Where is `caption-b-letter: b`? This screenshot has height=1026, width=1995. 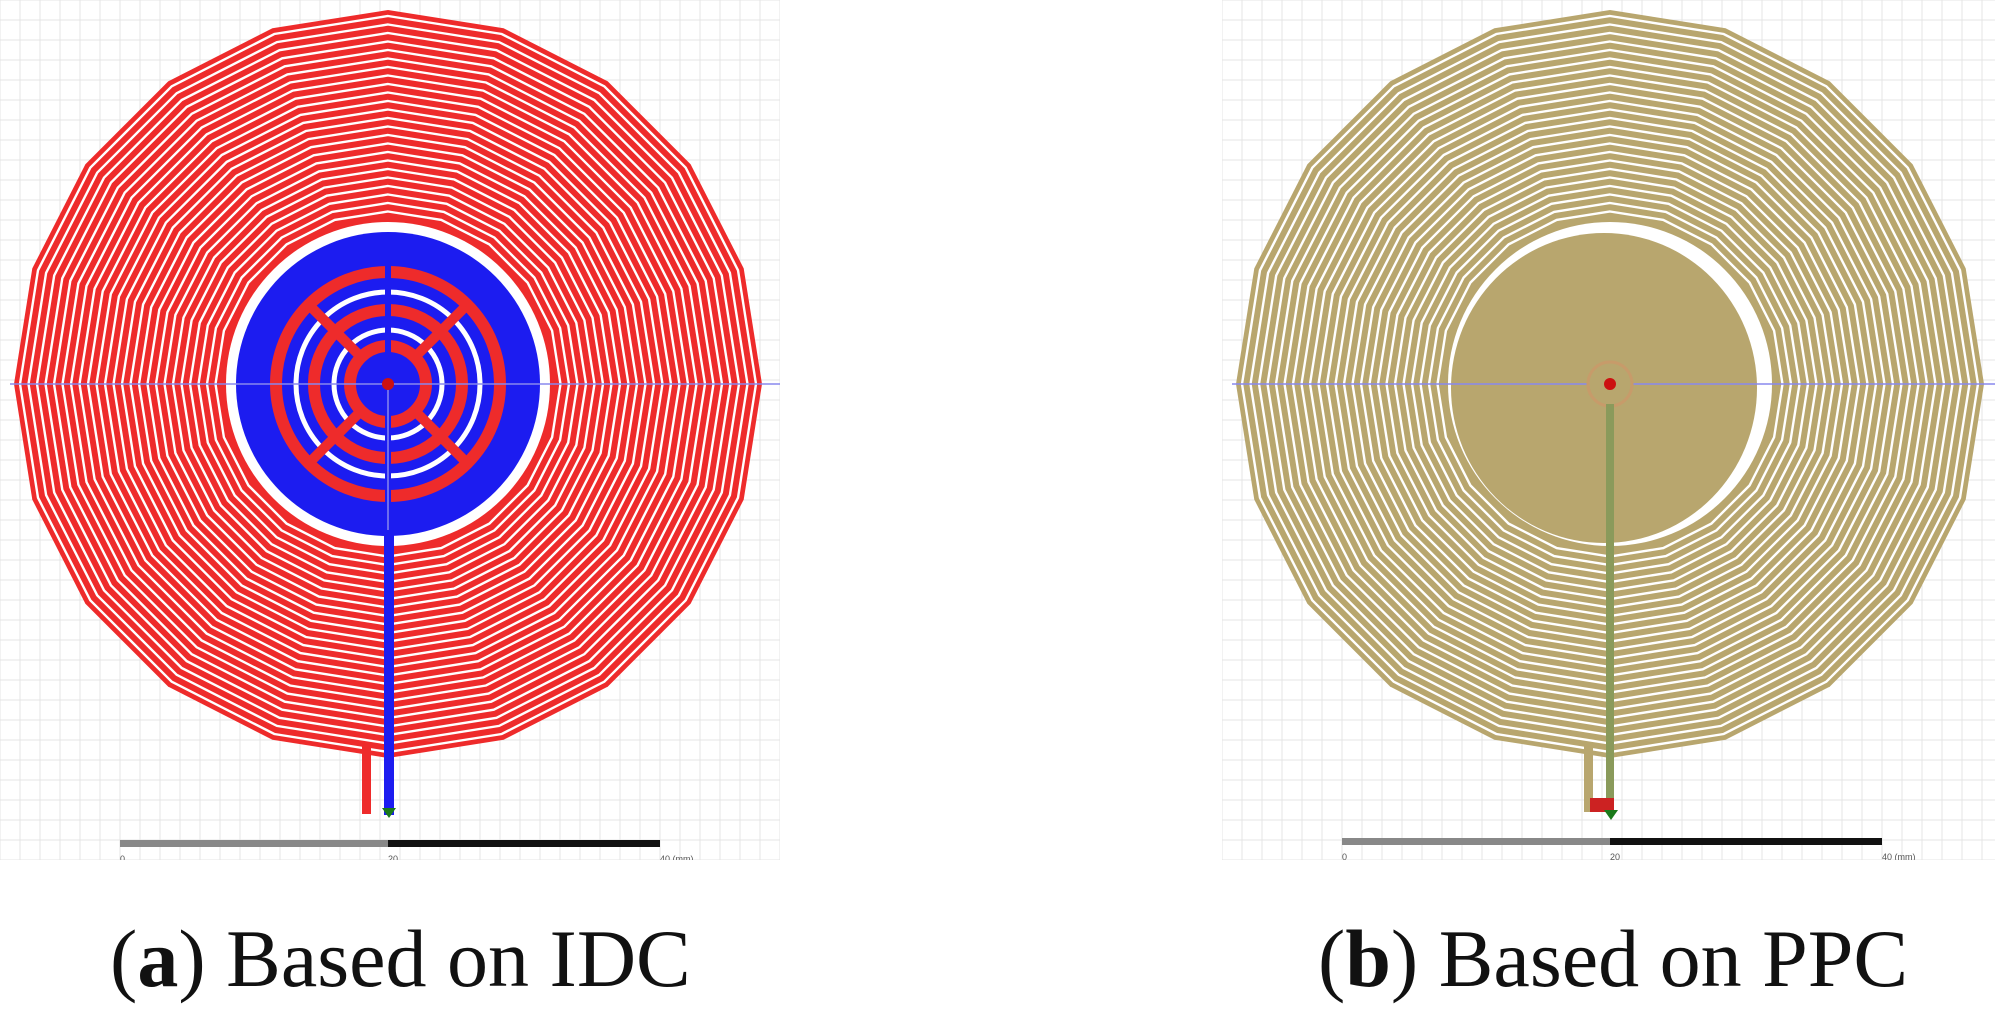
caption-b-letter: b is located at coordinates (1368, 958).